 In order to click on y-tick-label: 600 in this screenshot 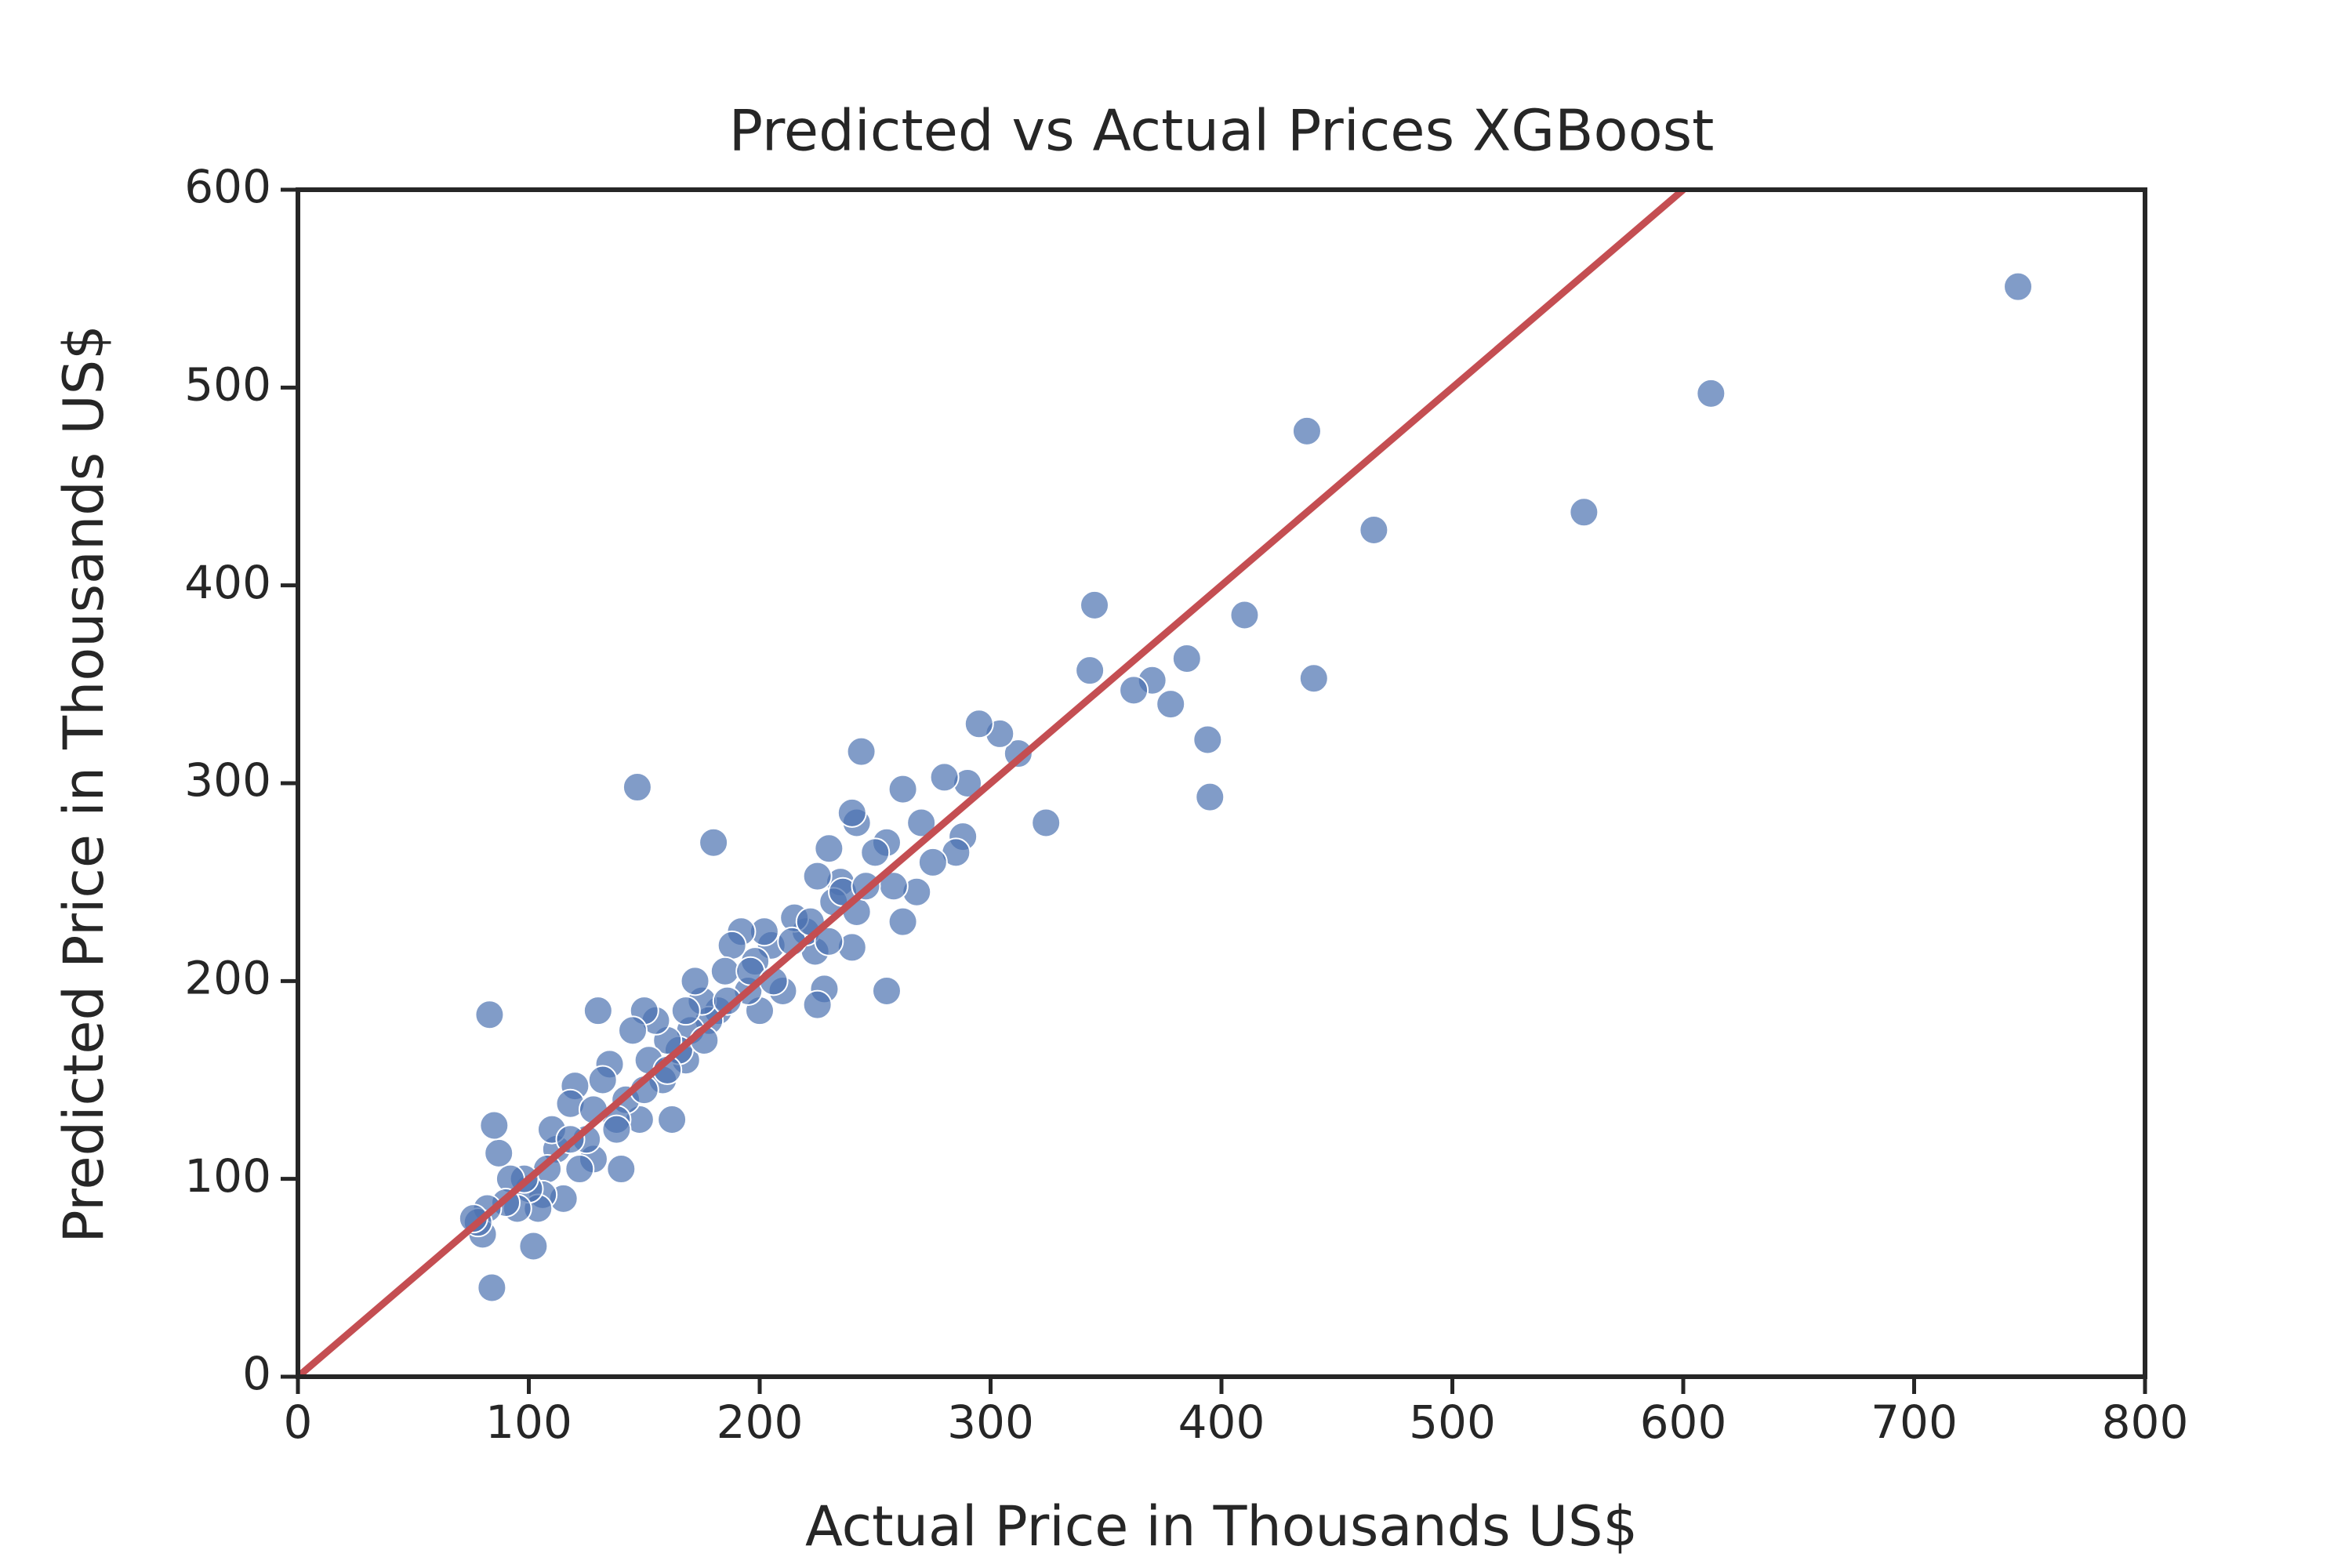, I will do `click(228, 186)`.